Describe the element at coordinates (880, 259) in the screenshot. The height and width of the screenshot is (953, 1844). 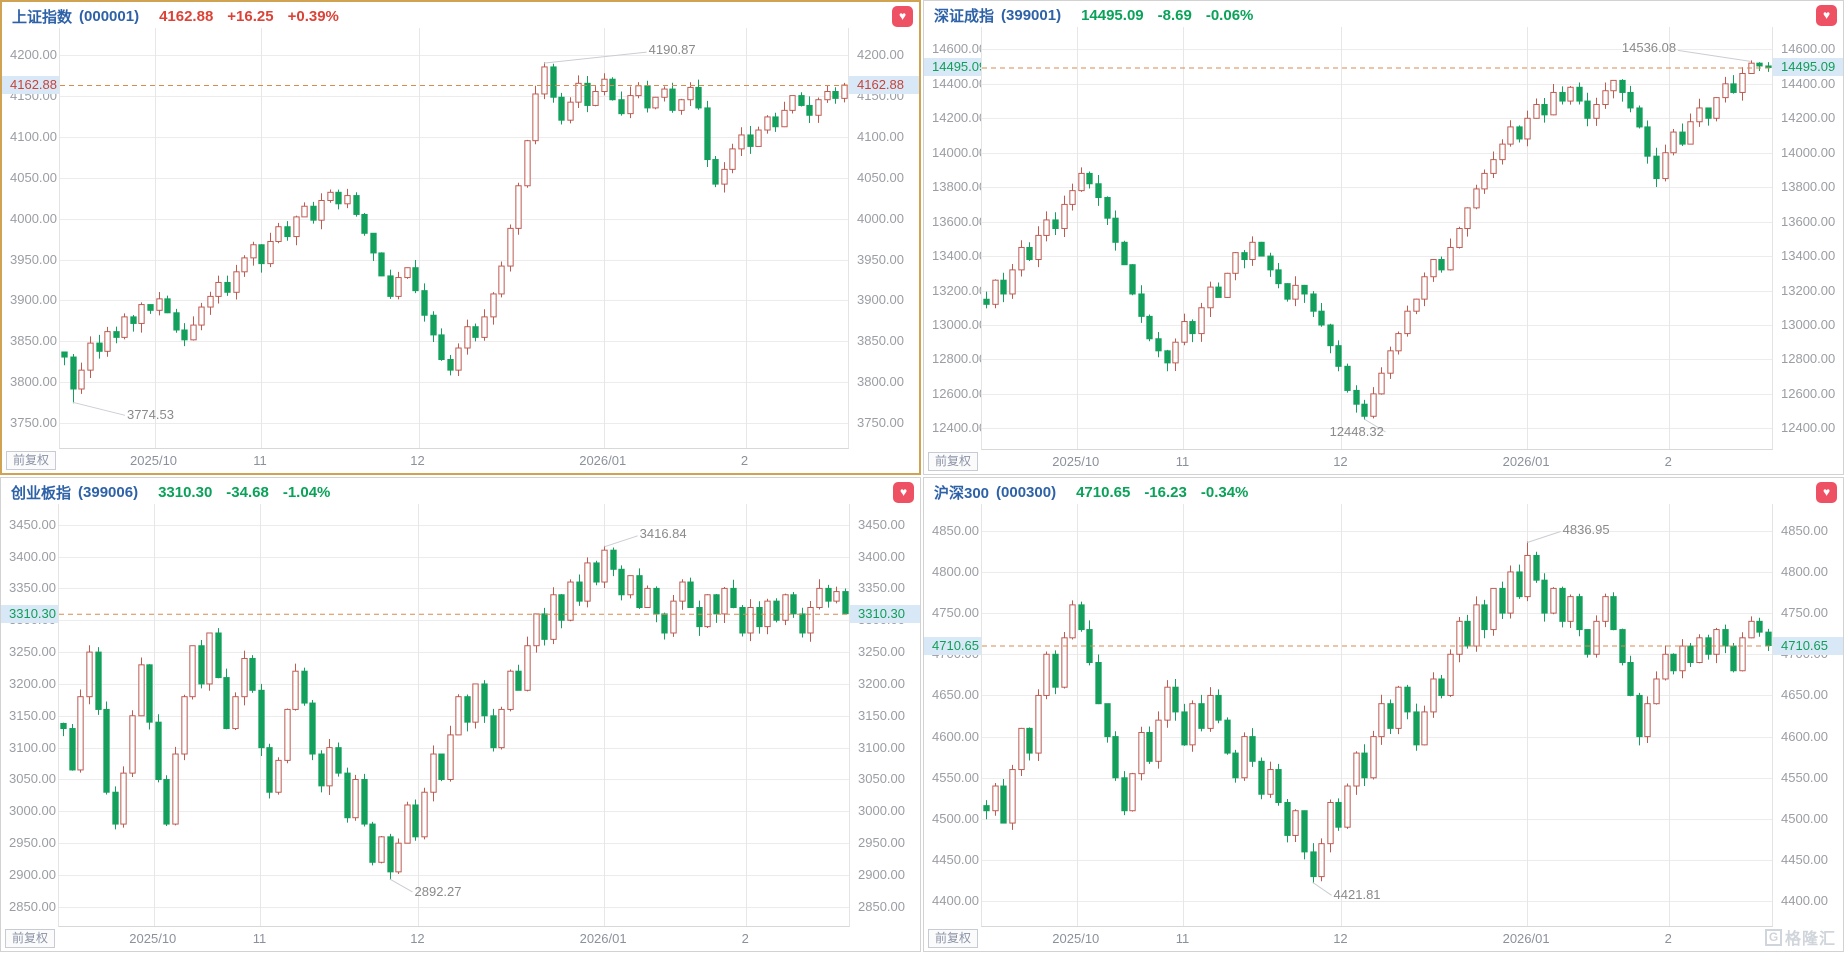
I see `y-axis-tick-label: 3950.00` at that location.